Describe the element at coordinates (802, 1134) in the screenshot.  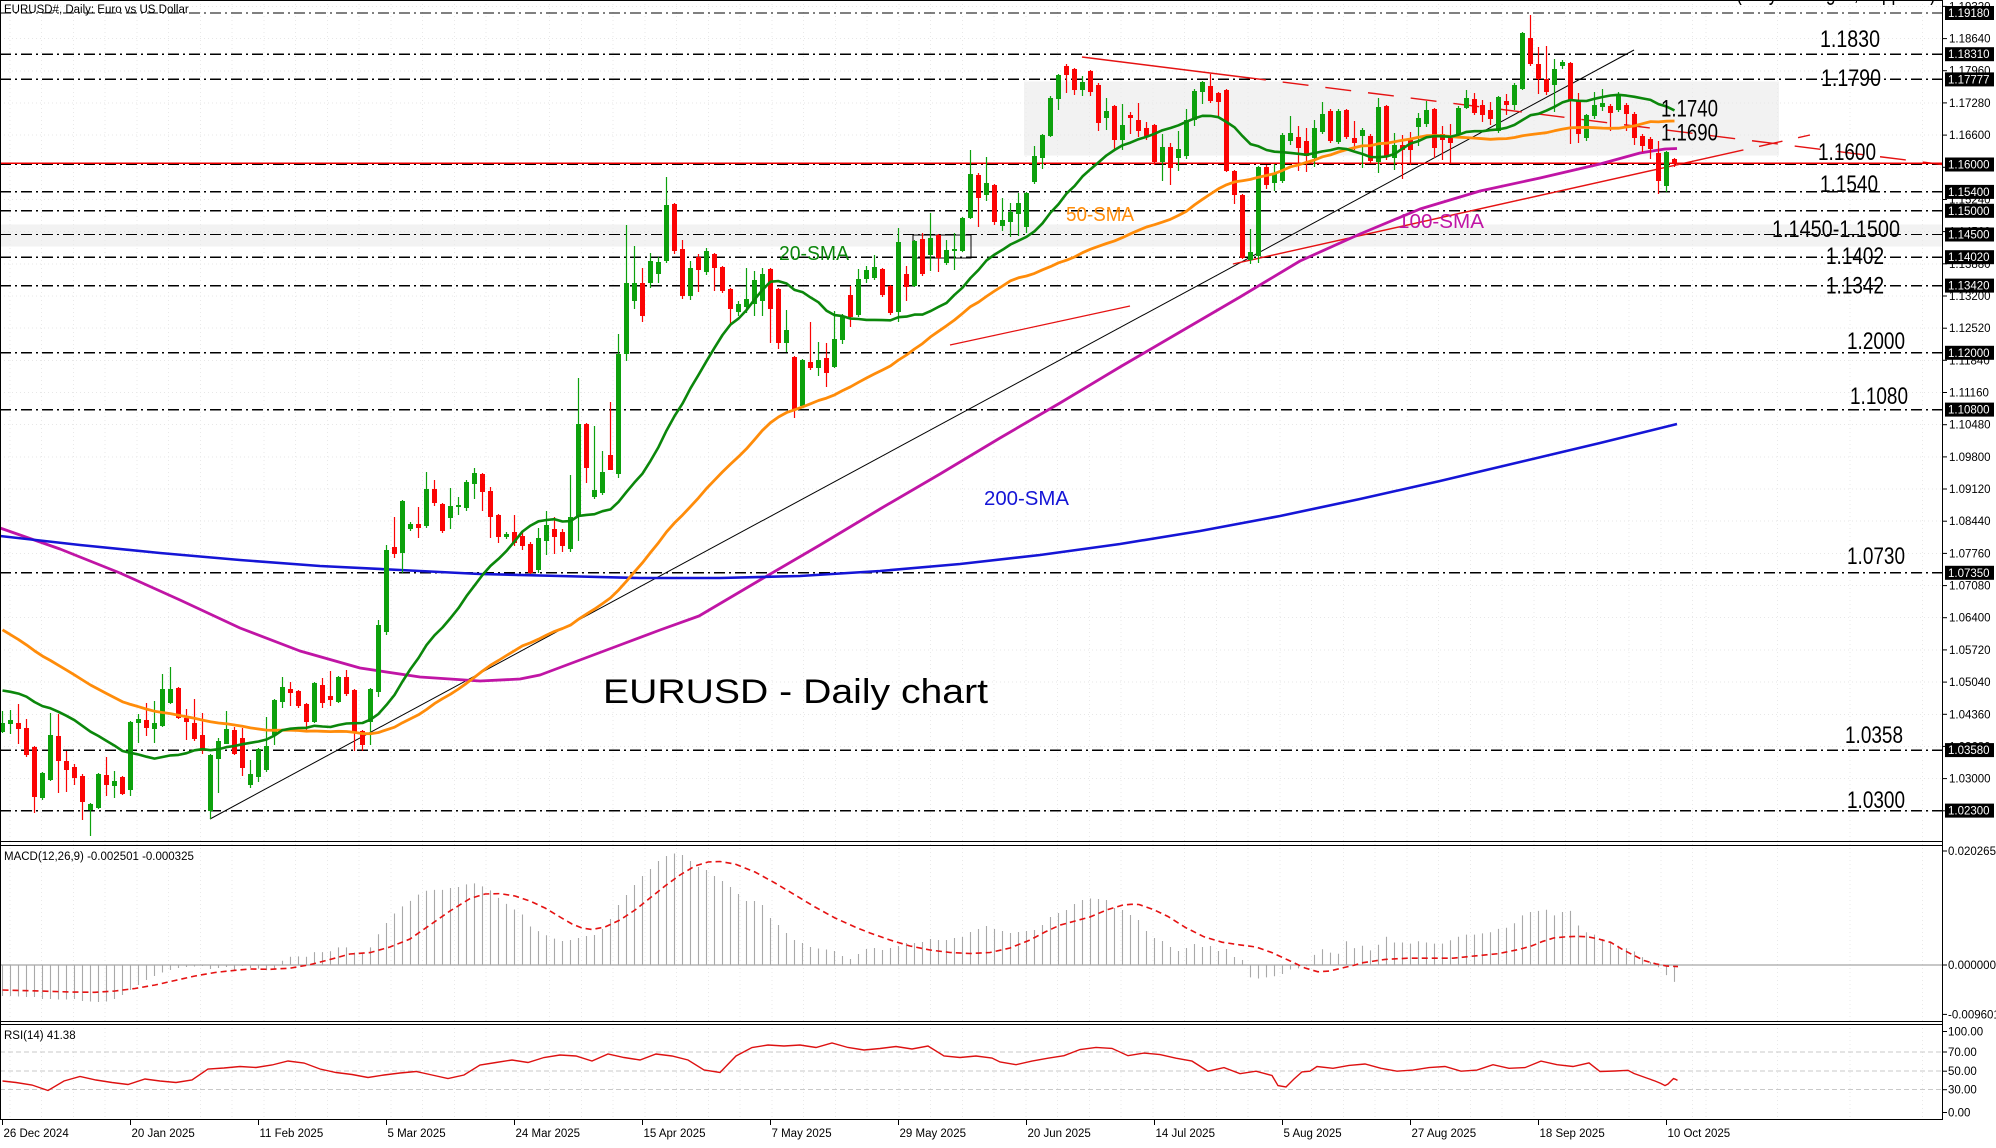
I see `svg-text: 7 May 2025` at that location.